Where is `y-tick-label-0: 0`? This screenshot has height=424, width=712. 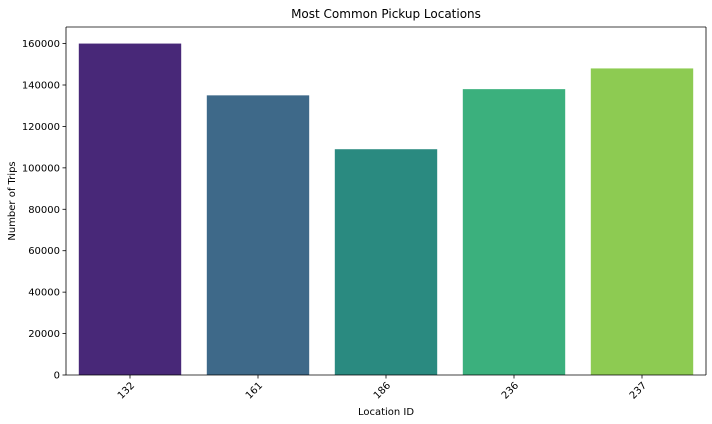 y-tick-label-0: 0 is located at coordinates (57, 376).